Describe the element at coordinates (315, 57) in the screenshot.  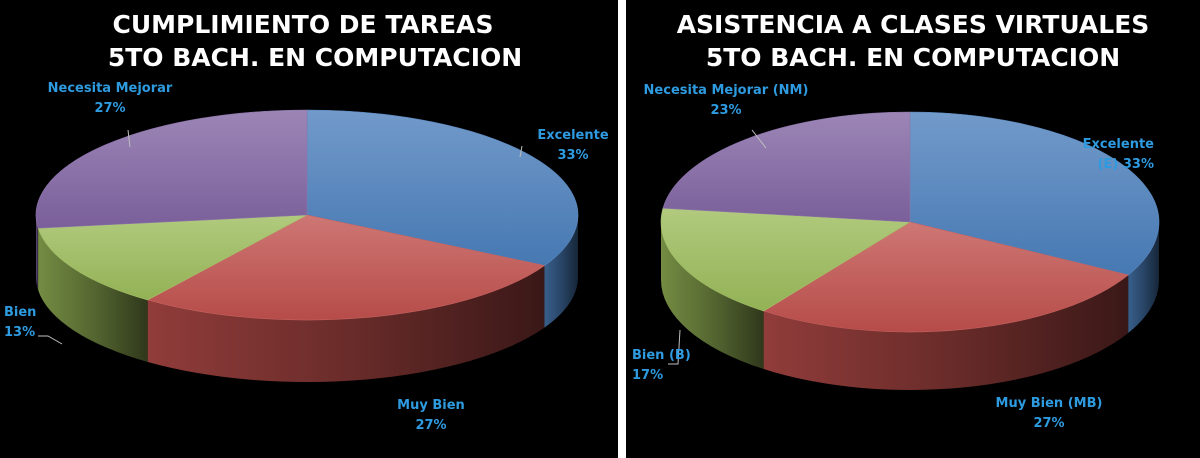
I see `chart-title-left-line2: 5TO BACH. EN COMPUTACION` at that location.